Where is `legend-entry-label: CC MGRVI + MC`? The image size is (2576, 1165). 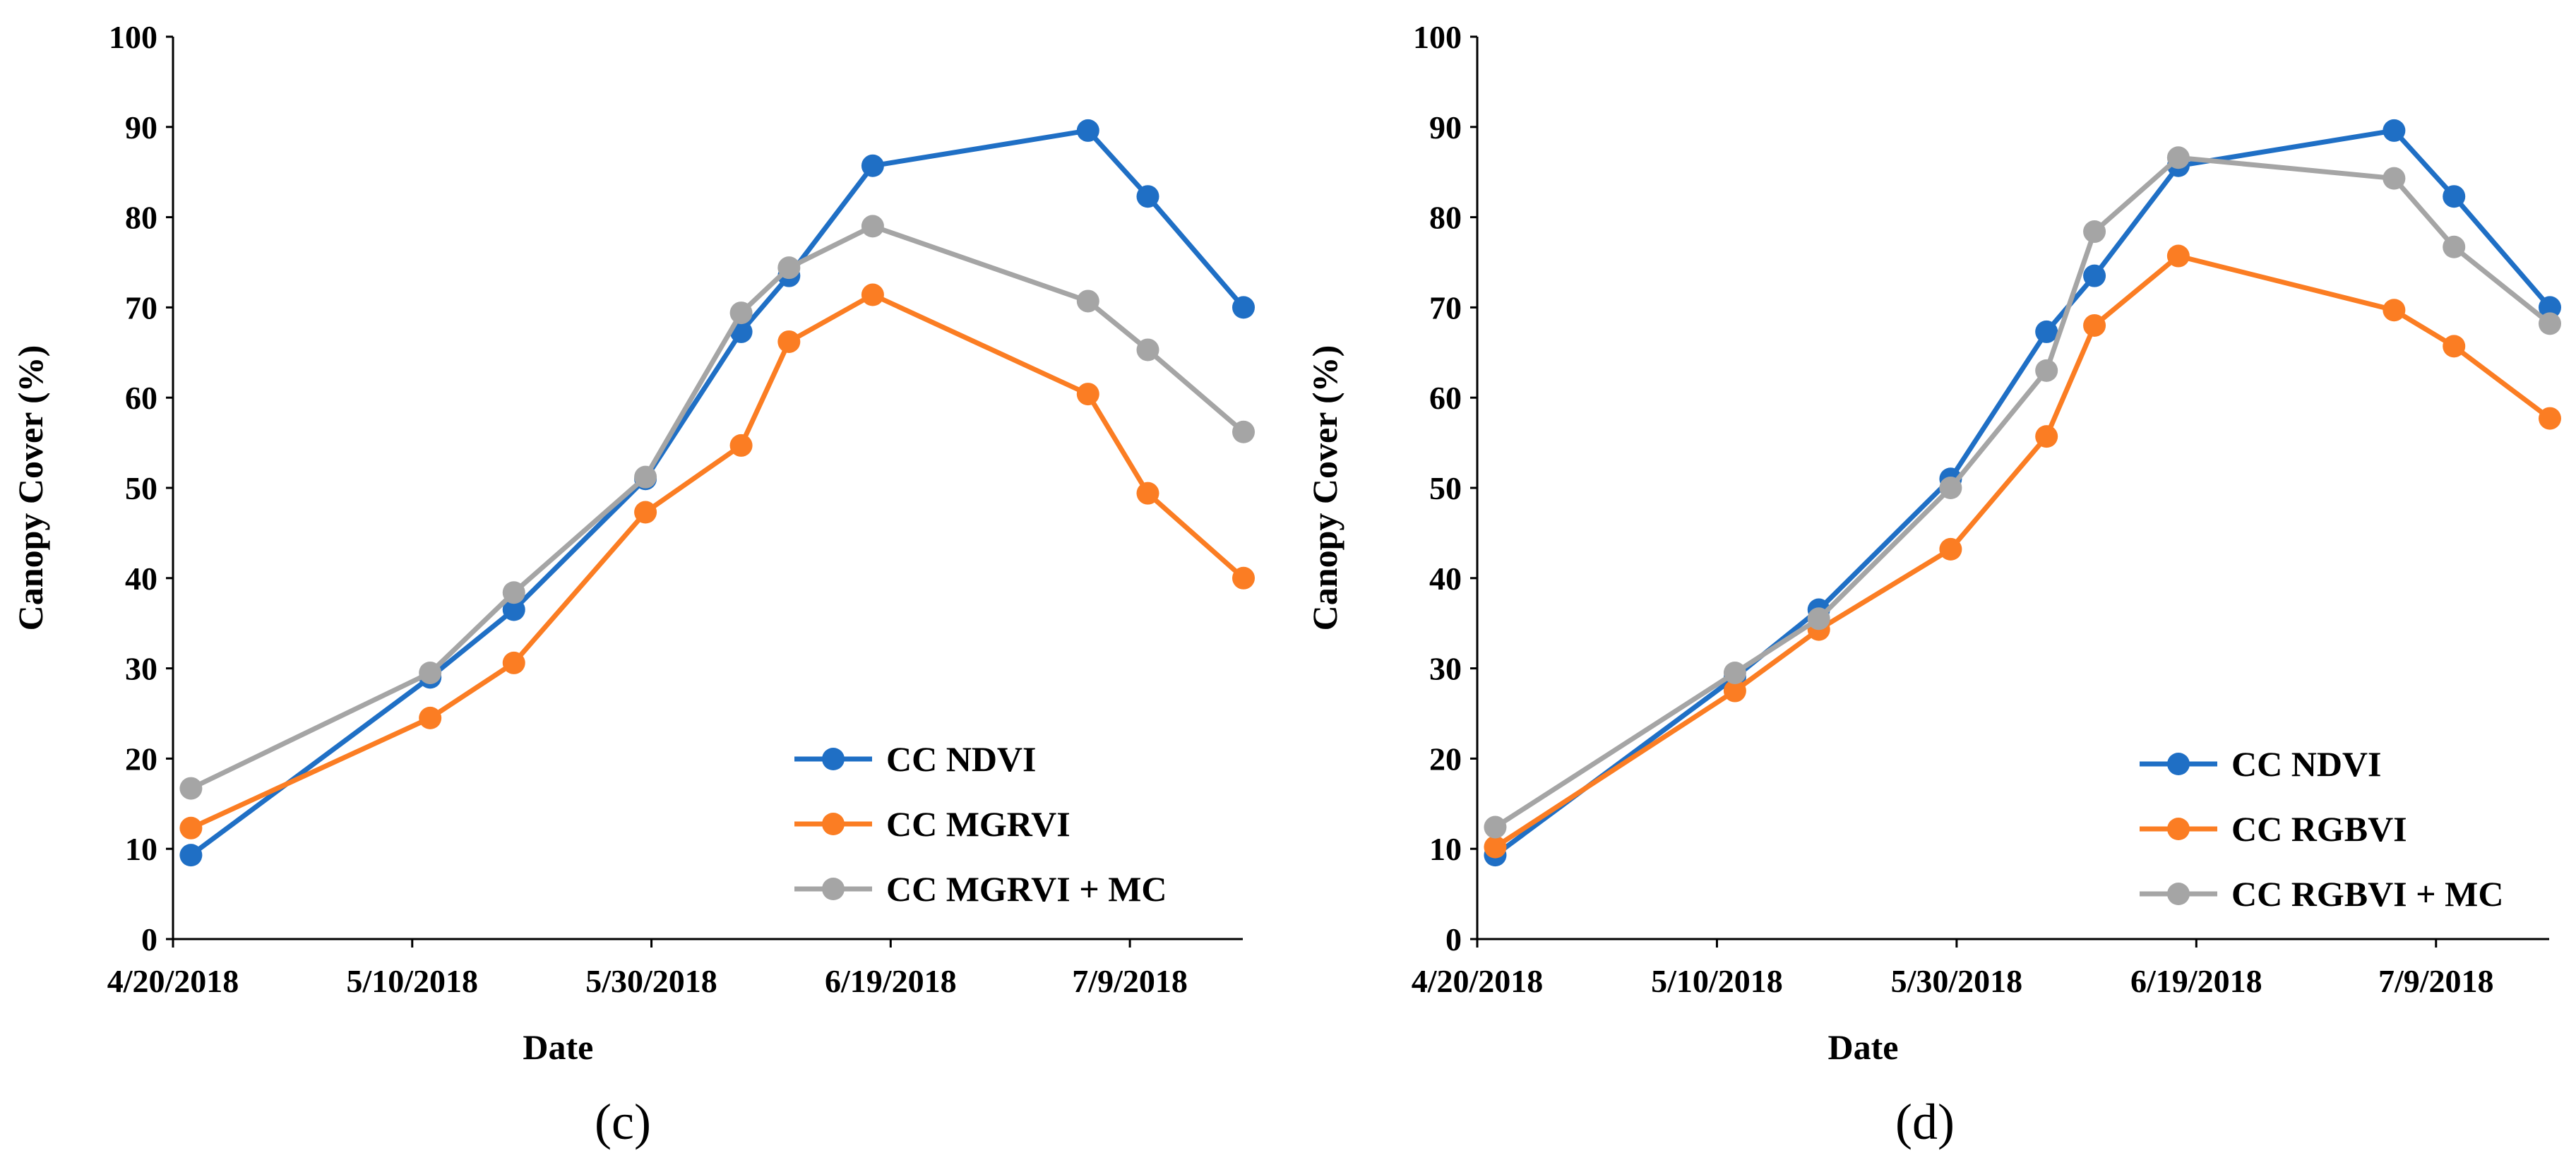
legend-entry-label: CC MGRVI + MC is located at coordinates (1026, 889).